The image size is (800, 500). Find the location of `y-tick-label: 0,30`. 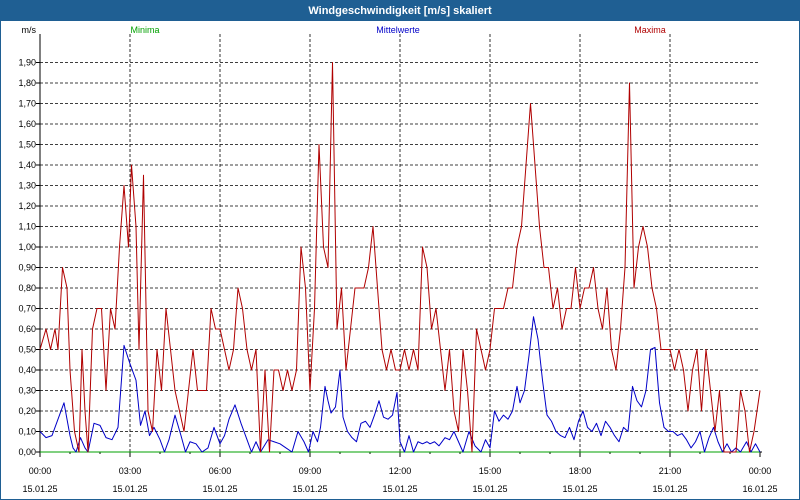

y-tick-label: 0,30 is located at coordinates (27, 391).